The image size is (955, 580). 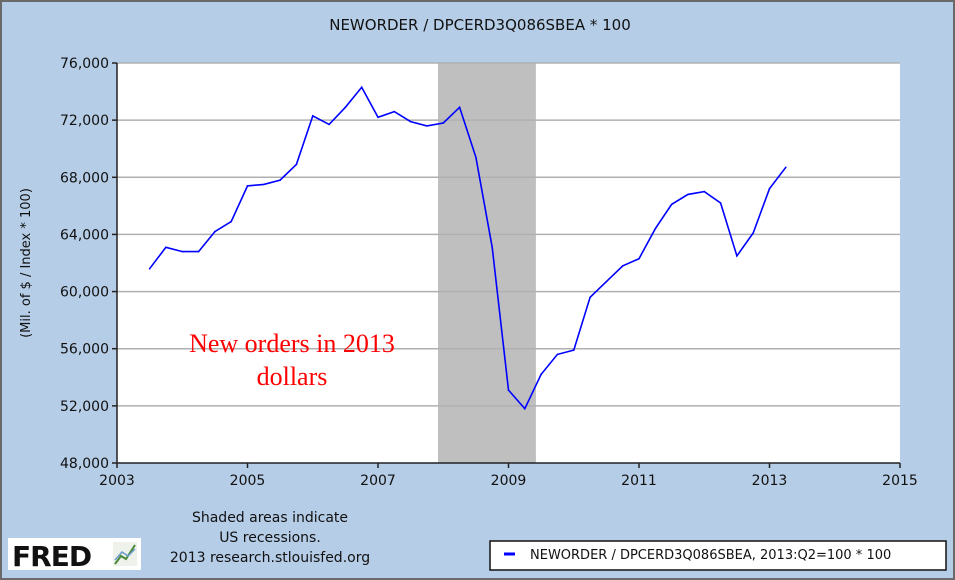 What do you see at coordinates (378, 481) in the screenshot?
I see `x-tick-label: 2007` at bounding box center [378, 481].